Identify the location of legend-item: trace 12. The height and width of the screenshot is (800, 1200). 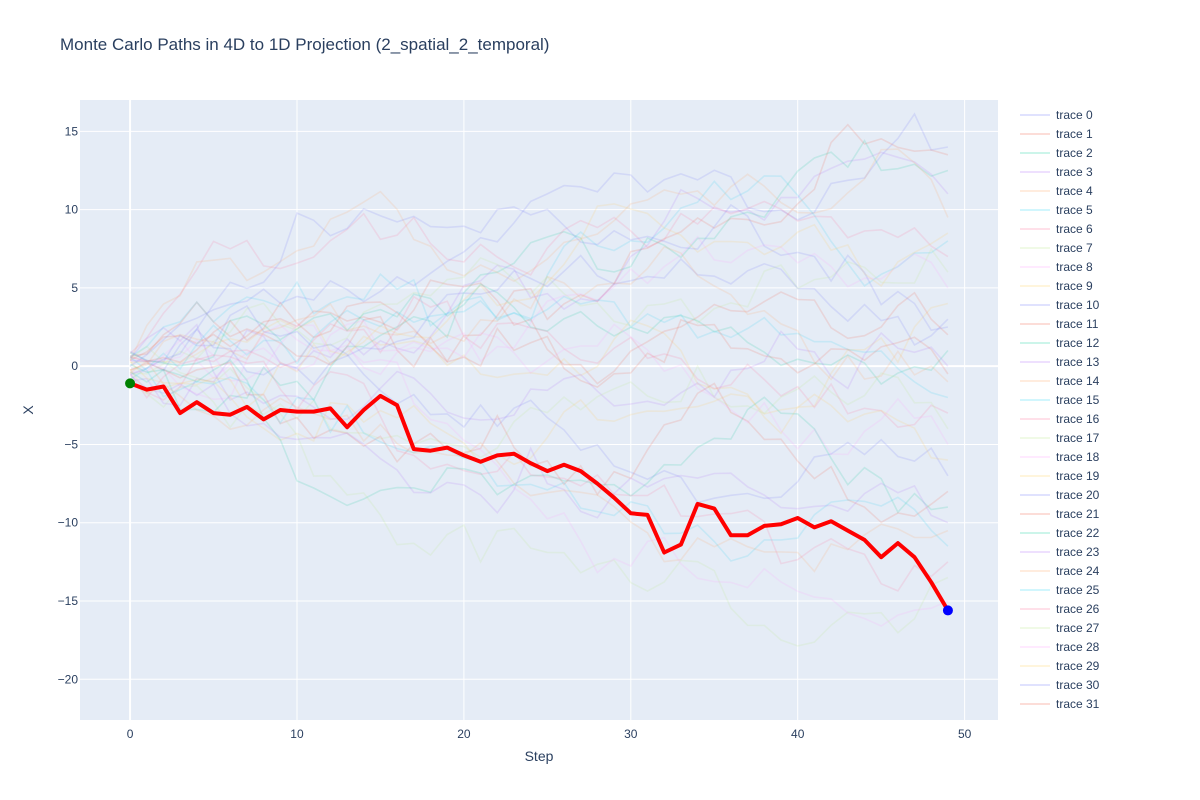
(1060, 343).